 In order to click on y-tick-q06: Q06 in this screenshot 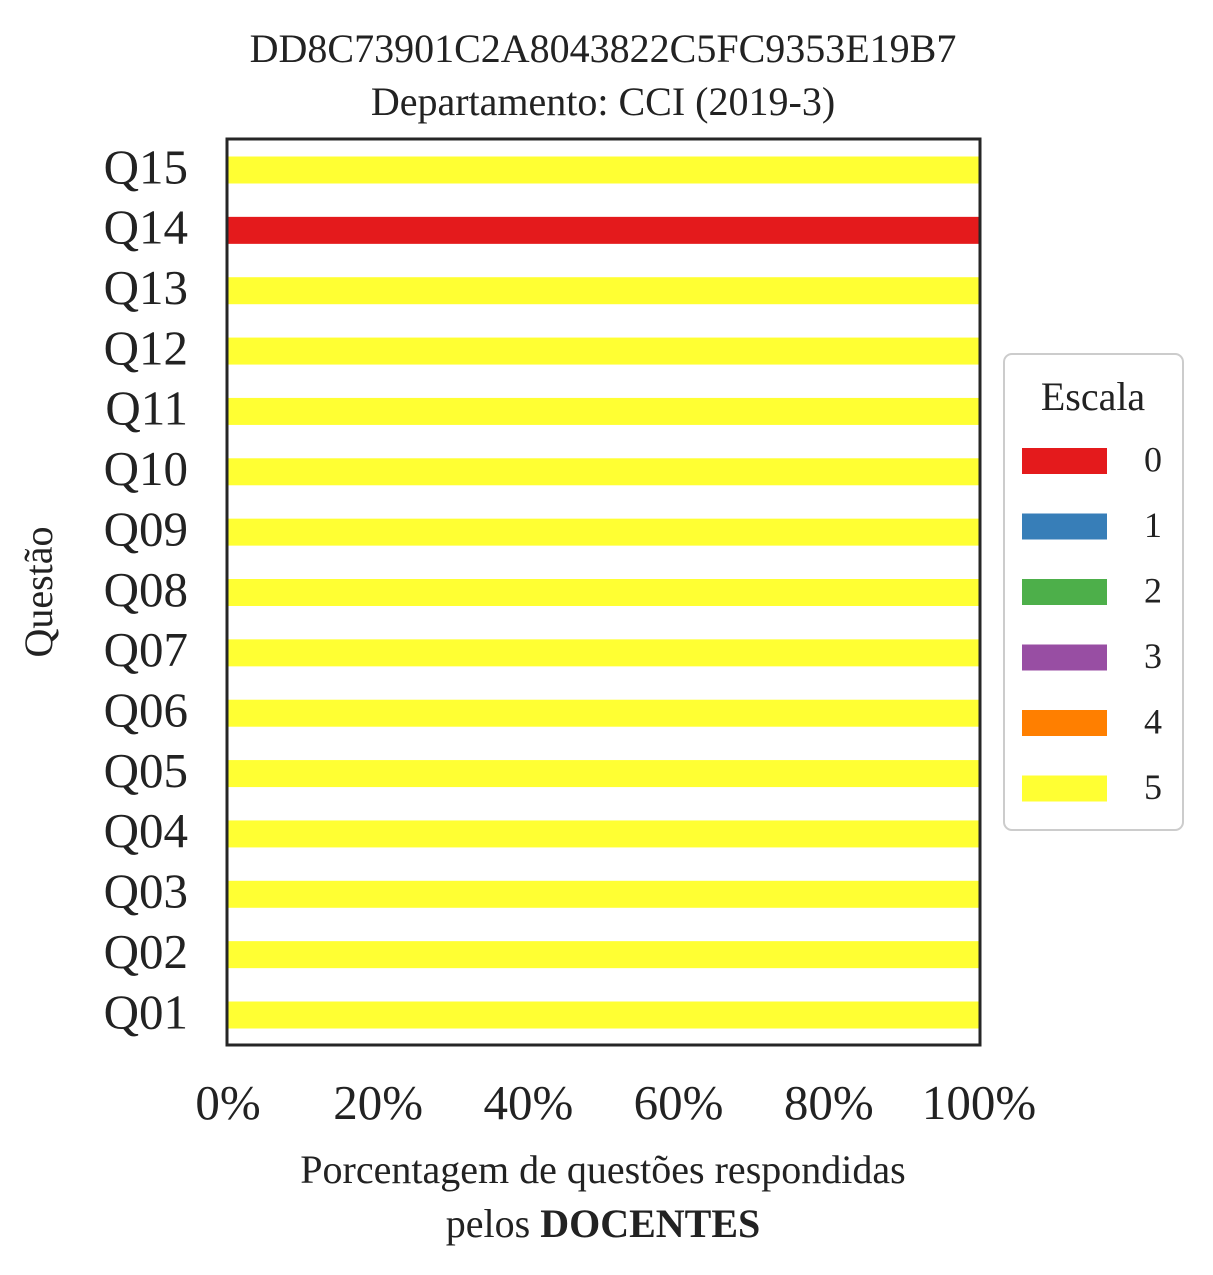, I will do `click(146, 709)`.